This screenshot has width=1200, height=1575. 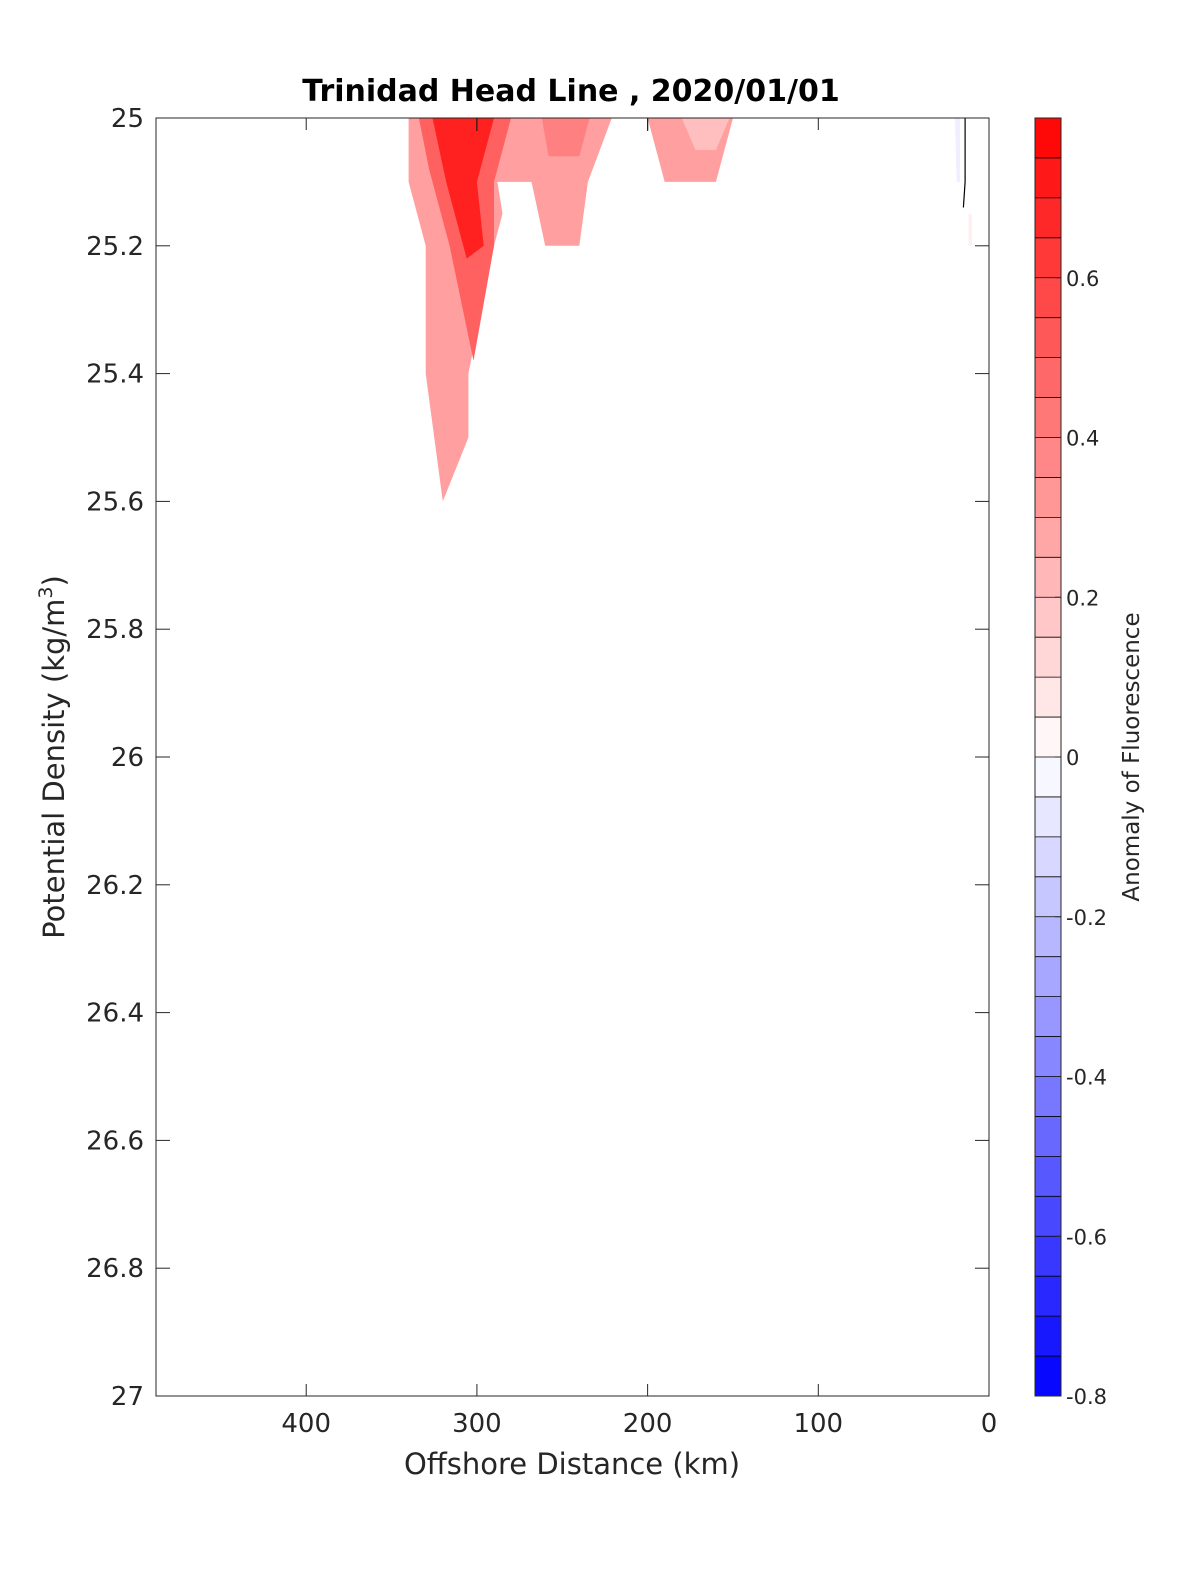 I want to click on colorbar-label: Anomaly of Fluorescence, so click(x=1132, y=756).